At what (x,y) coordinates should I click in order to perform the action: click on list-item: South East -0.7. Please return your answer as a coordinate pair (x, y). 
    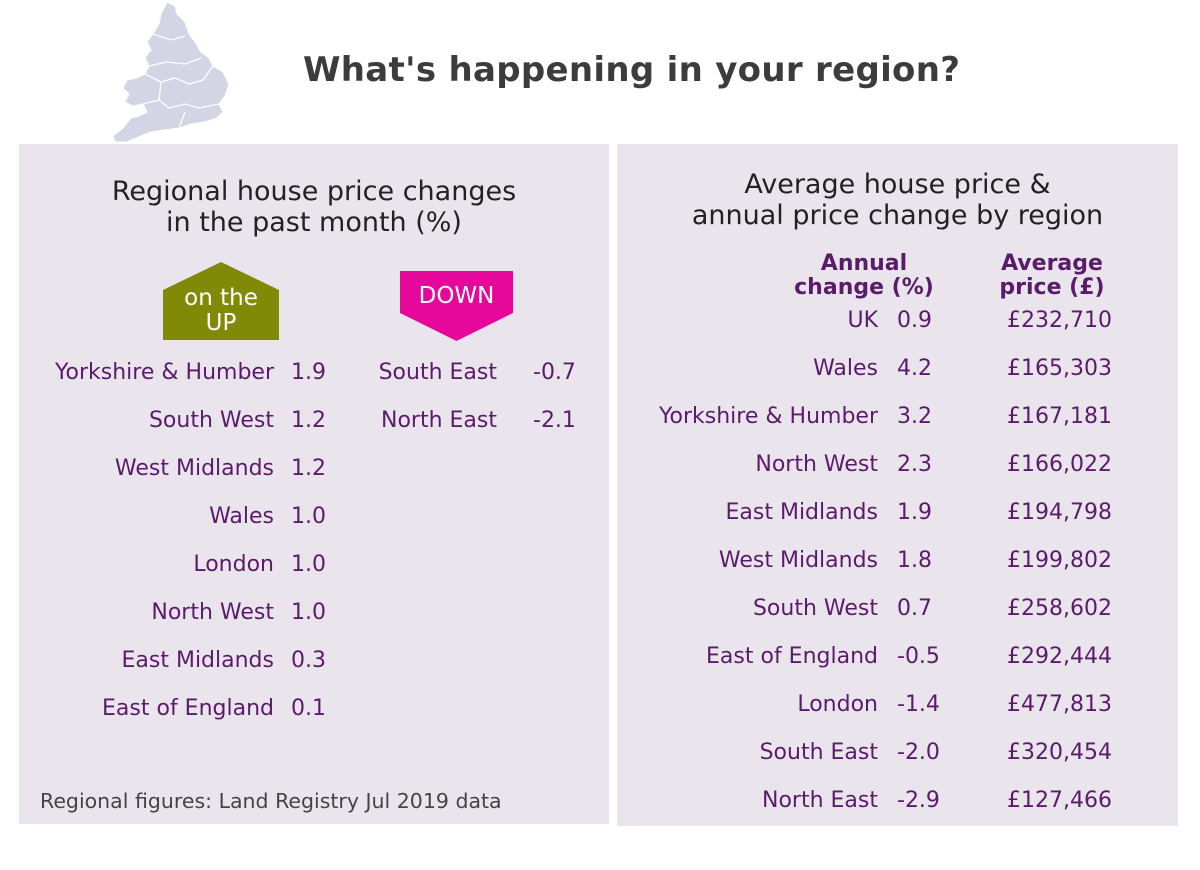
    Looking at the image, I should click on (314, 373).